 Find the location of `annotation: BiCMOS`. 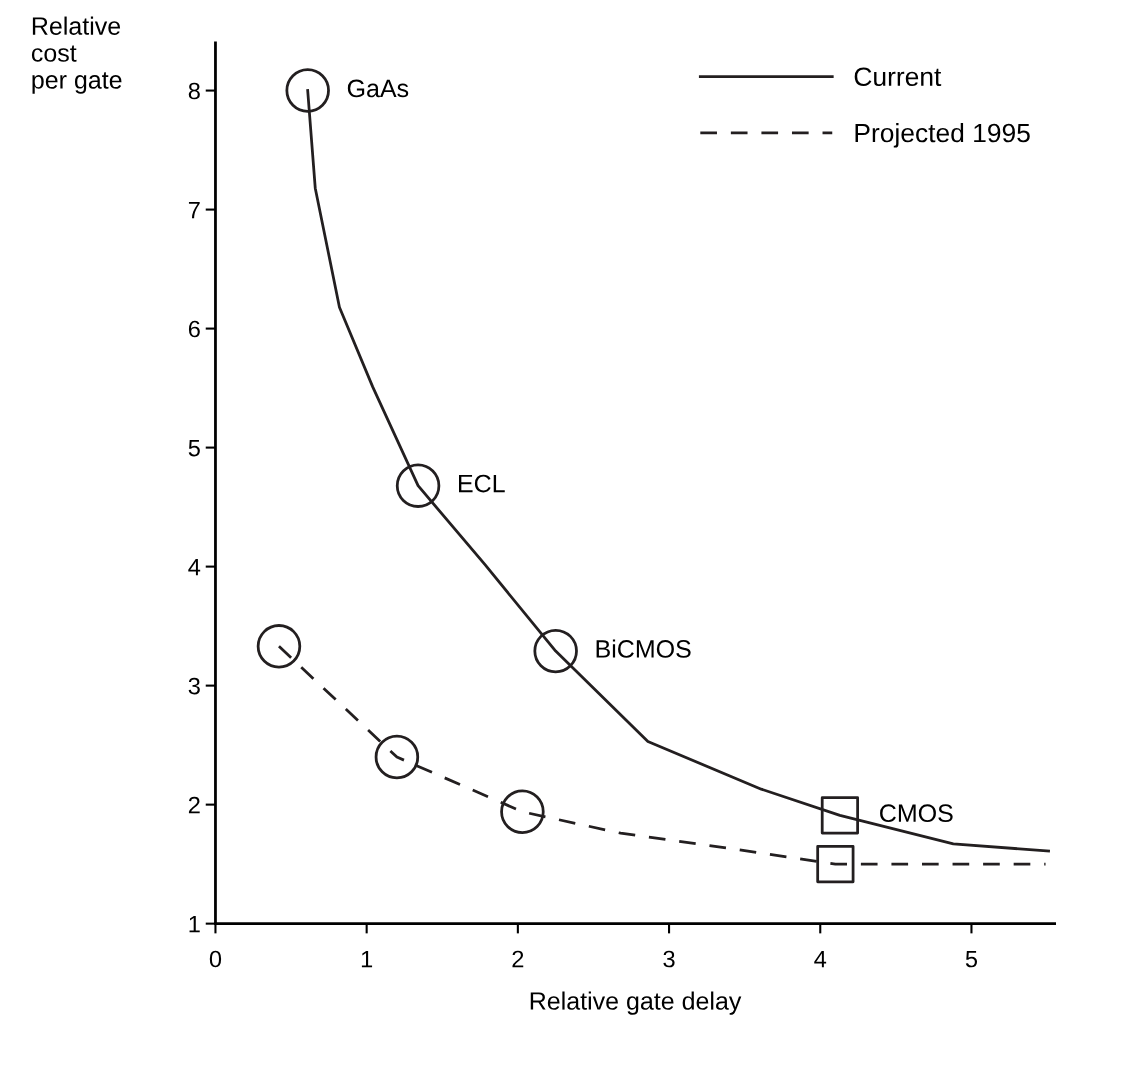

annotation: BiCMOS is located at coordinates (643, 648).